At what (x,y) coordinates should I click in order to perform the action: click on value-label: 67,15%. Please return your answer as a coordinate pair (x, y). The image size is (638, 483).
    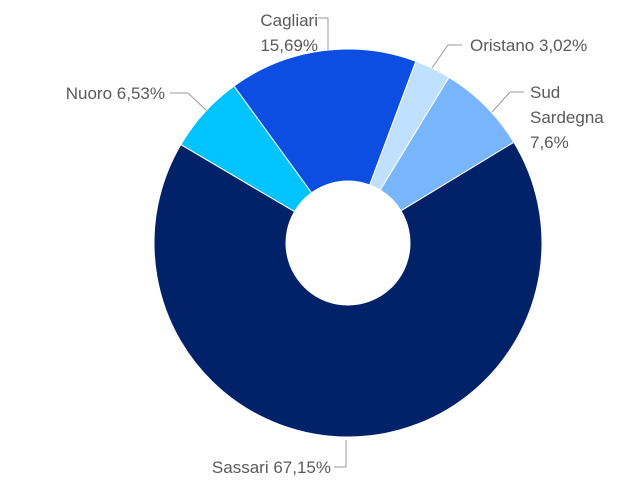
    Looking at the image, I should click on (302, 467).